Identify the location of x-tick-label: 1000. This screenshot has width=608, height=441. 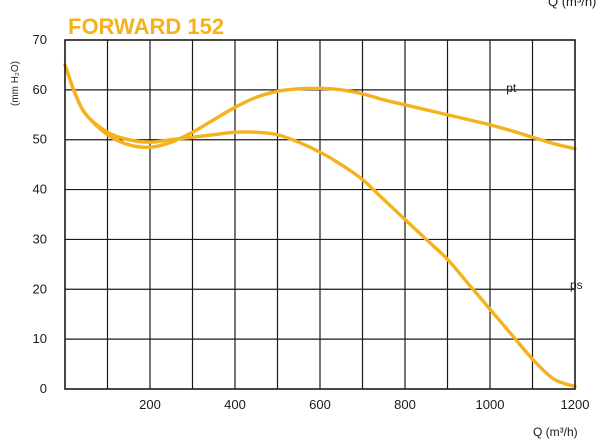
(490, 404).